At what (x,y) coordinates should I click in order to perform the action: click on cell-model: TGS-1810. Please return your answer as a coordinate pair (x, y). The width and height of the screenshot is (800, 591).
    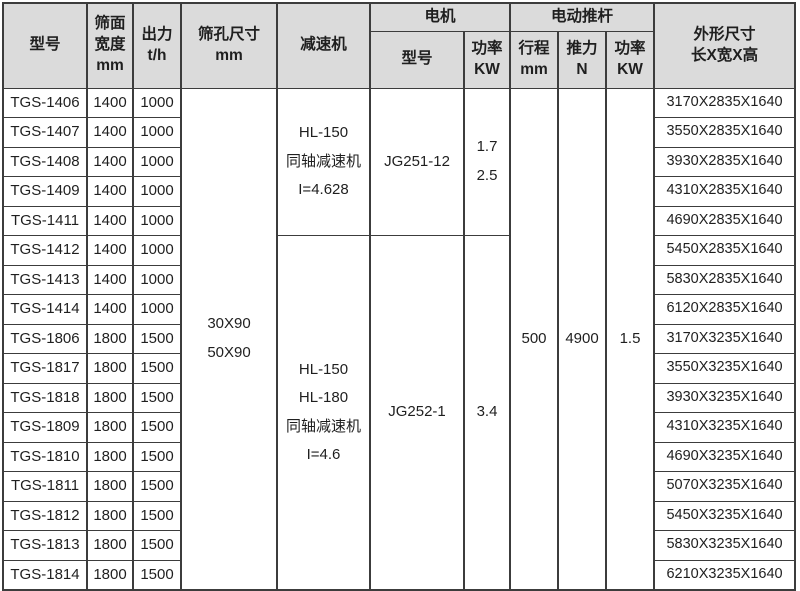
    Looking at the image, I should click on (45, 456).